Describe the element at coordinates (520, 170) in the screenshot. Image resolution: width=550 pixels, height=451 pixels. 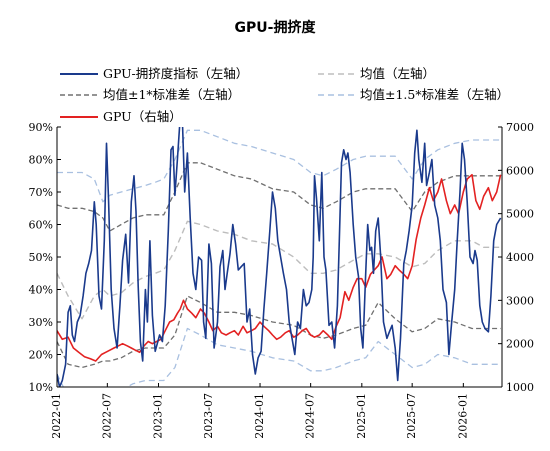
I see `y-right-tick-label: 6000` at that location.